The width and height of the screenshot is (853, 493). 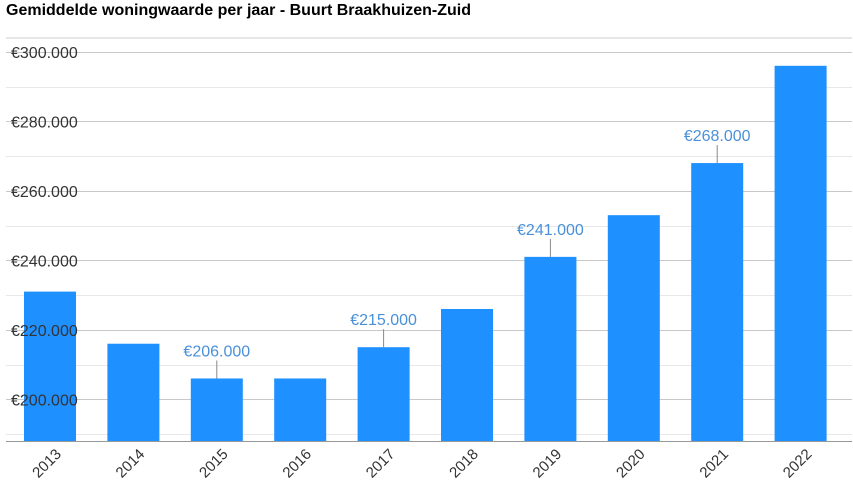 I want to click on bar-2018, so click(x=467, y=374).